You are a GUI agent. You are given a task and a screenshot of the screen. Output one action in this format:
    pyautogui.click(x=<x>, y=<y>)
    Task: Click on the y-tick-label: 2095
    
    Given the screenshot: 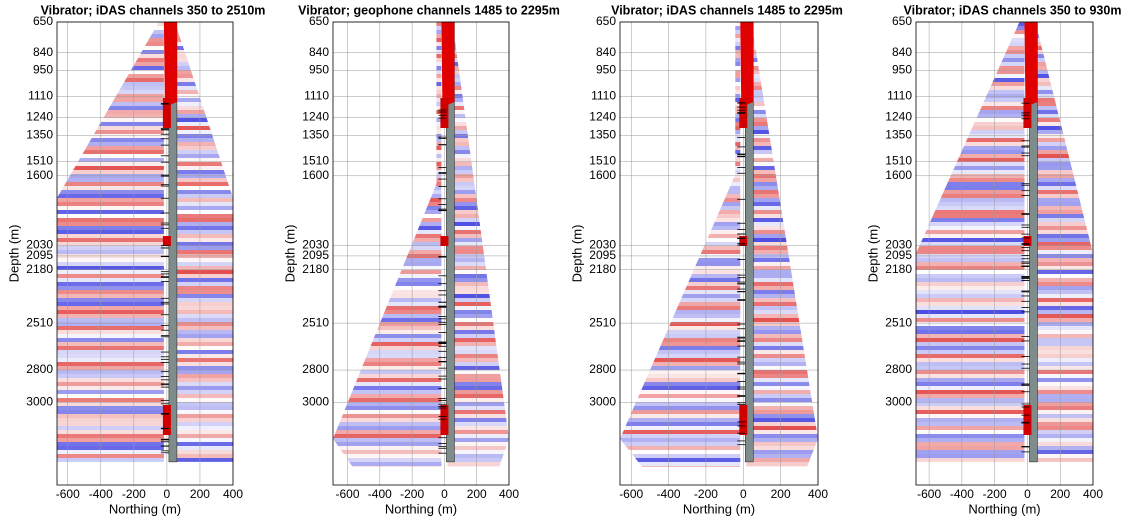 What is the action you would take?
    pyautogui.click(x=315, y=255)
    